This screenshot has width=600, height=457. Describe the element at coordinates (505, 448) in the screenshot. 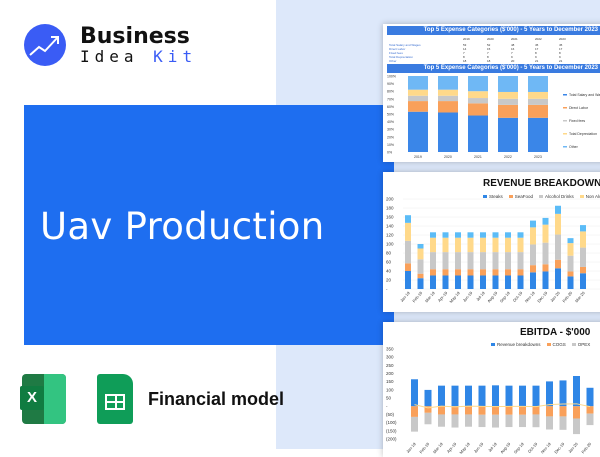

I see `x-tick-label: Aug-19` at that location.